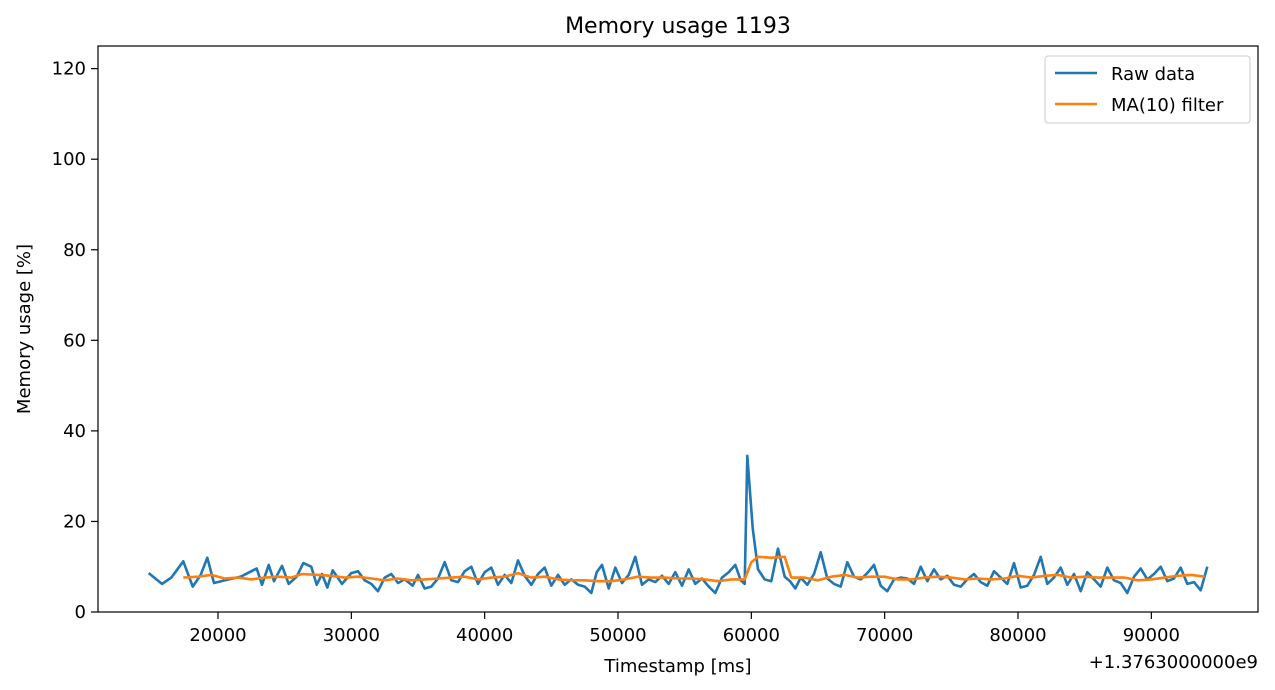 This screenshot has height=690, width=1275. What do you see at coordinates (1173, 662) in the screenshot?
I see `x-offset-label: +1.3763000000e9` at bounding box center [1173, 662].